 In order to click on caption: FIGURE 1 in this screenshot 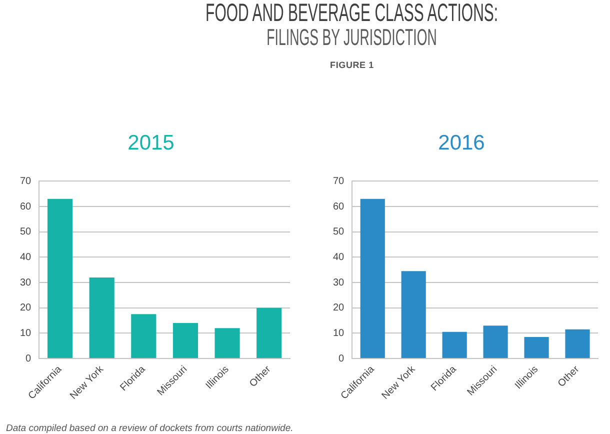, I will do `click(352, 65)`.